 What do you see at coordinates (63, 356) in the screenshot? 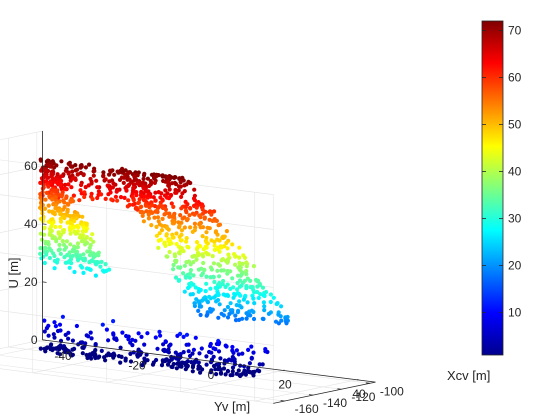
I see `x-tick-label: -40` at bounding box center [63, 356].